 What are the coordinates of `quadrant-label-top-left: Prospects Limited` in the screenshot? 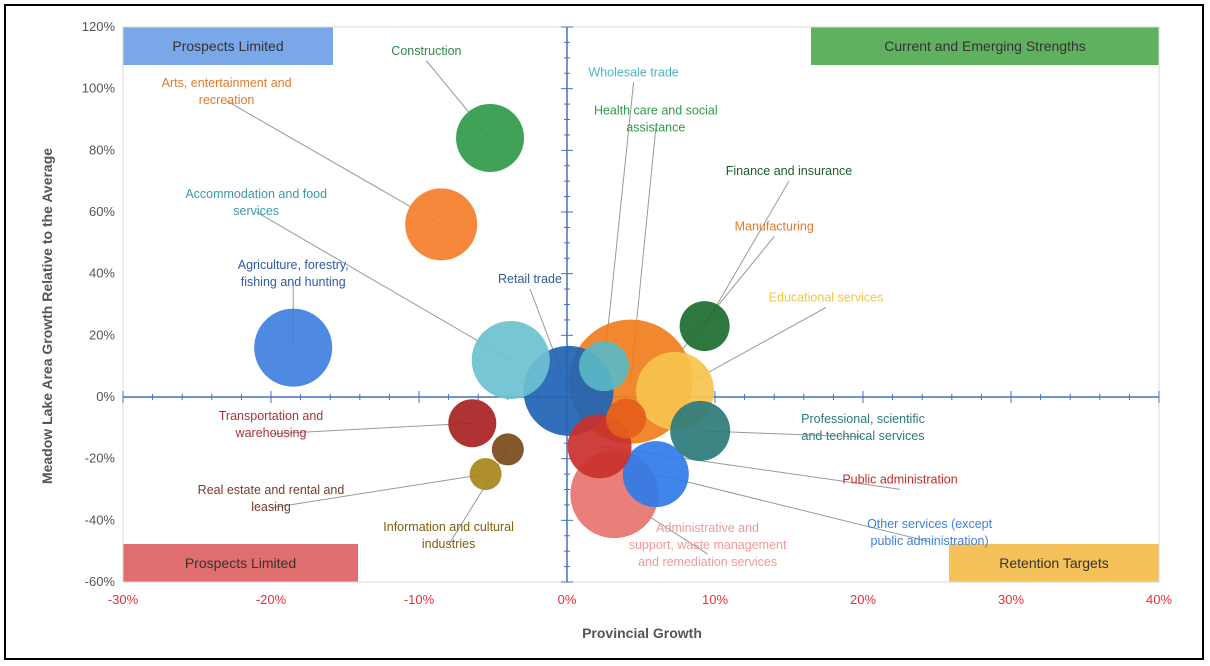 It's located at (227, 46).